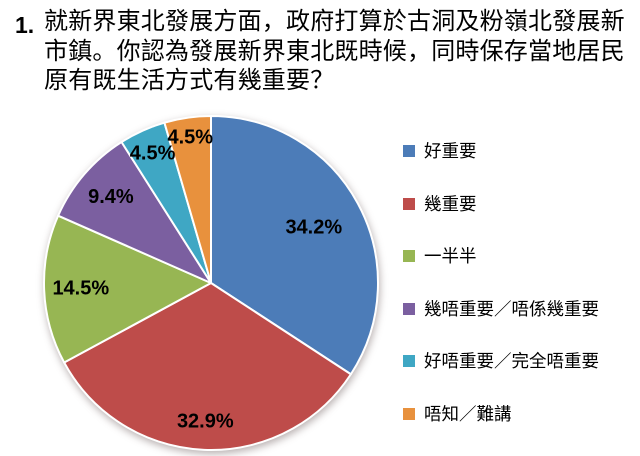  I want to click on legend-item-6: 唔知／難講, so click(457, 414).